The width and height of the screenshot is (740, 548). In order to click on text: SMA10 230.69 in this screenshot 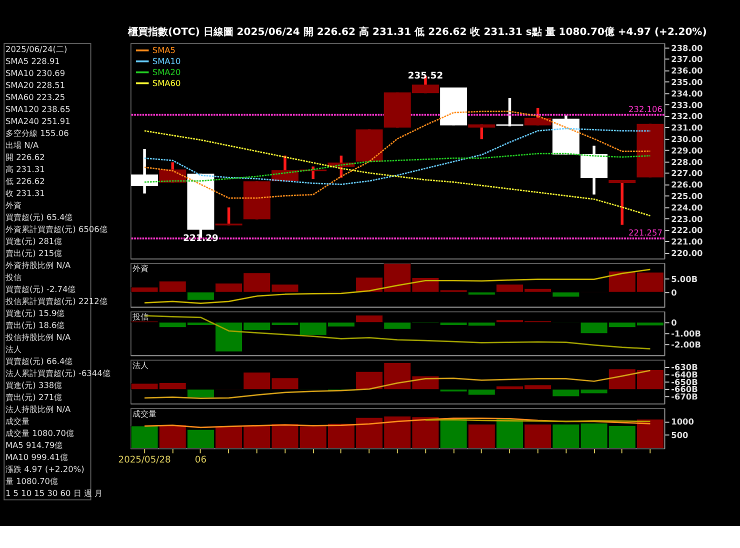, I will do `click(35, 73)`.